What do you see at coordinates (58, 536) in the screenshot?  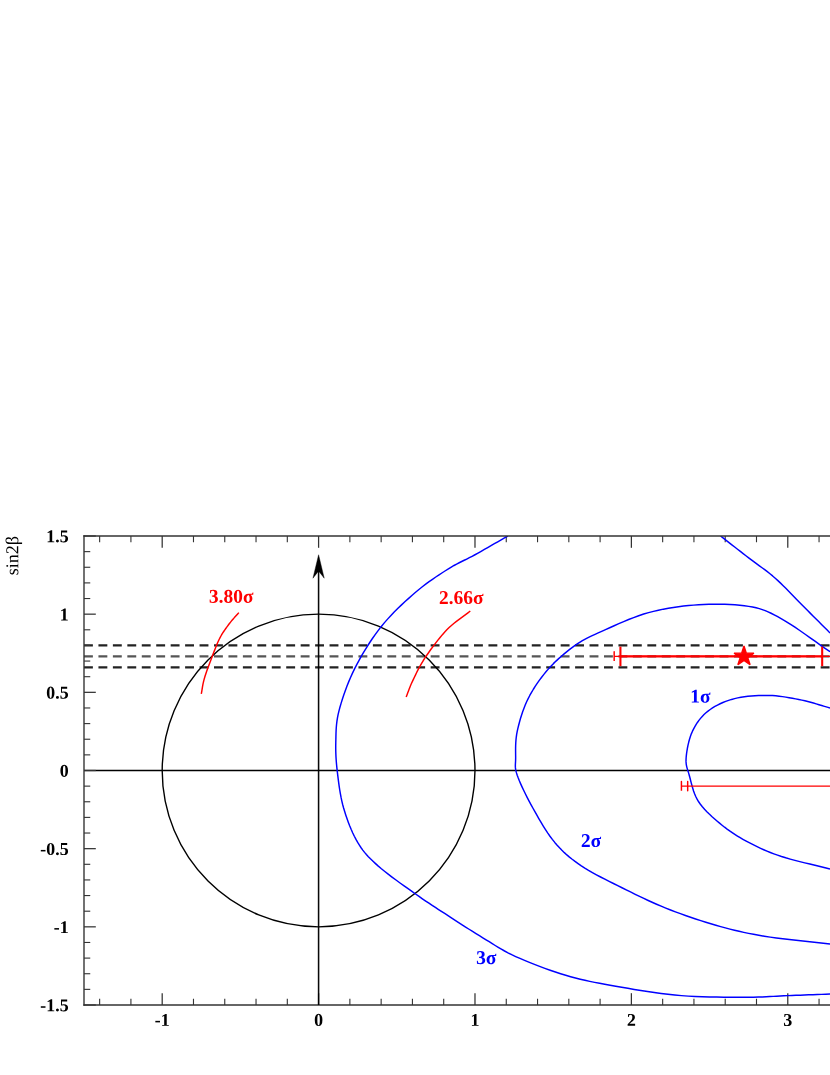 I see `y-tick-label: 1.5` at bounding box center [58, 536].